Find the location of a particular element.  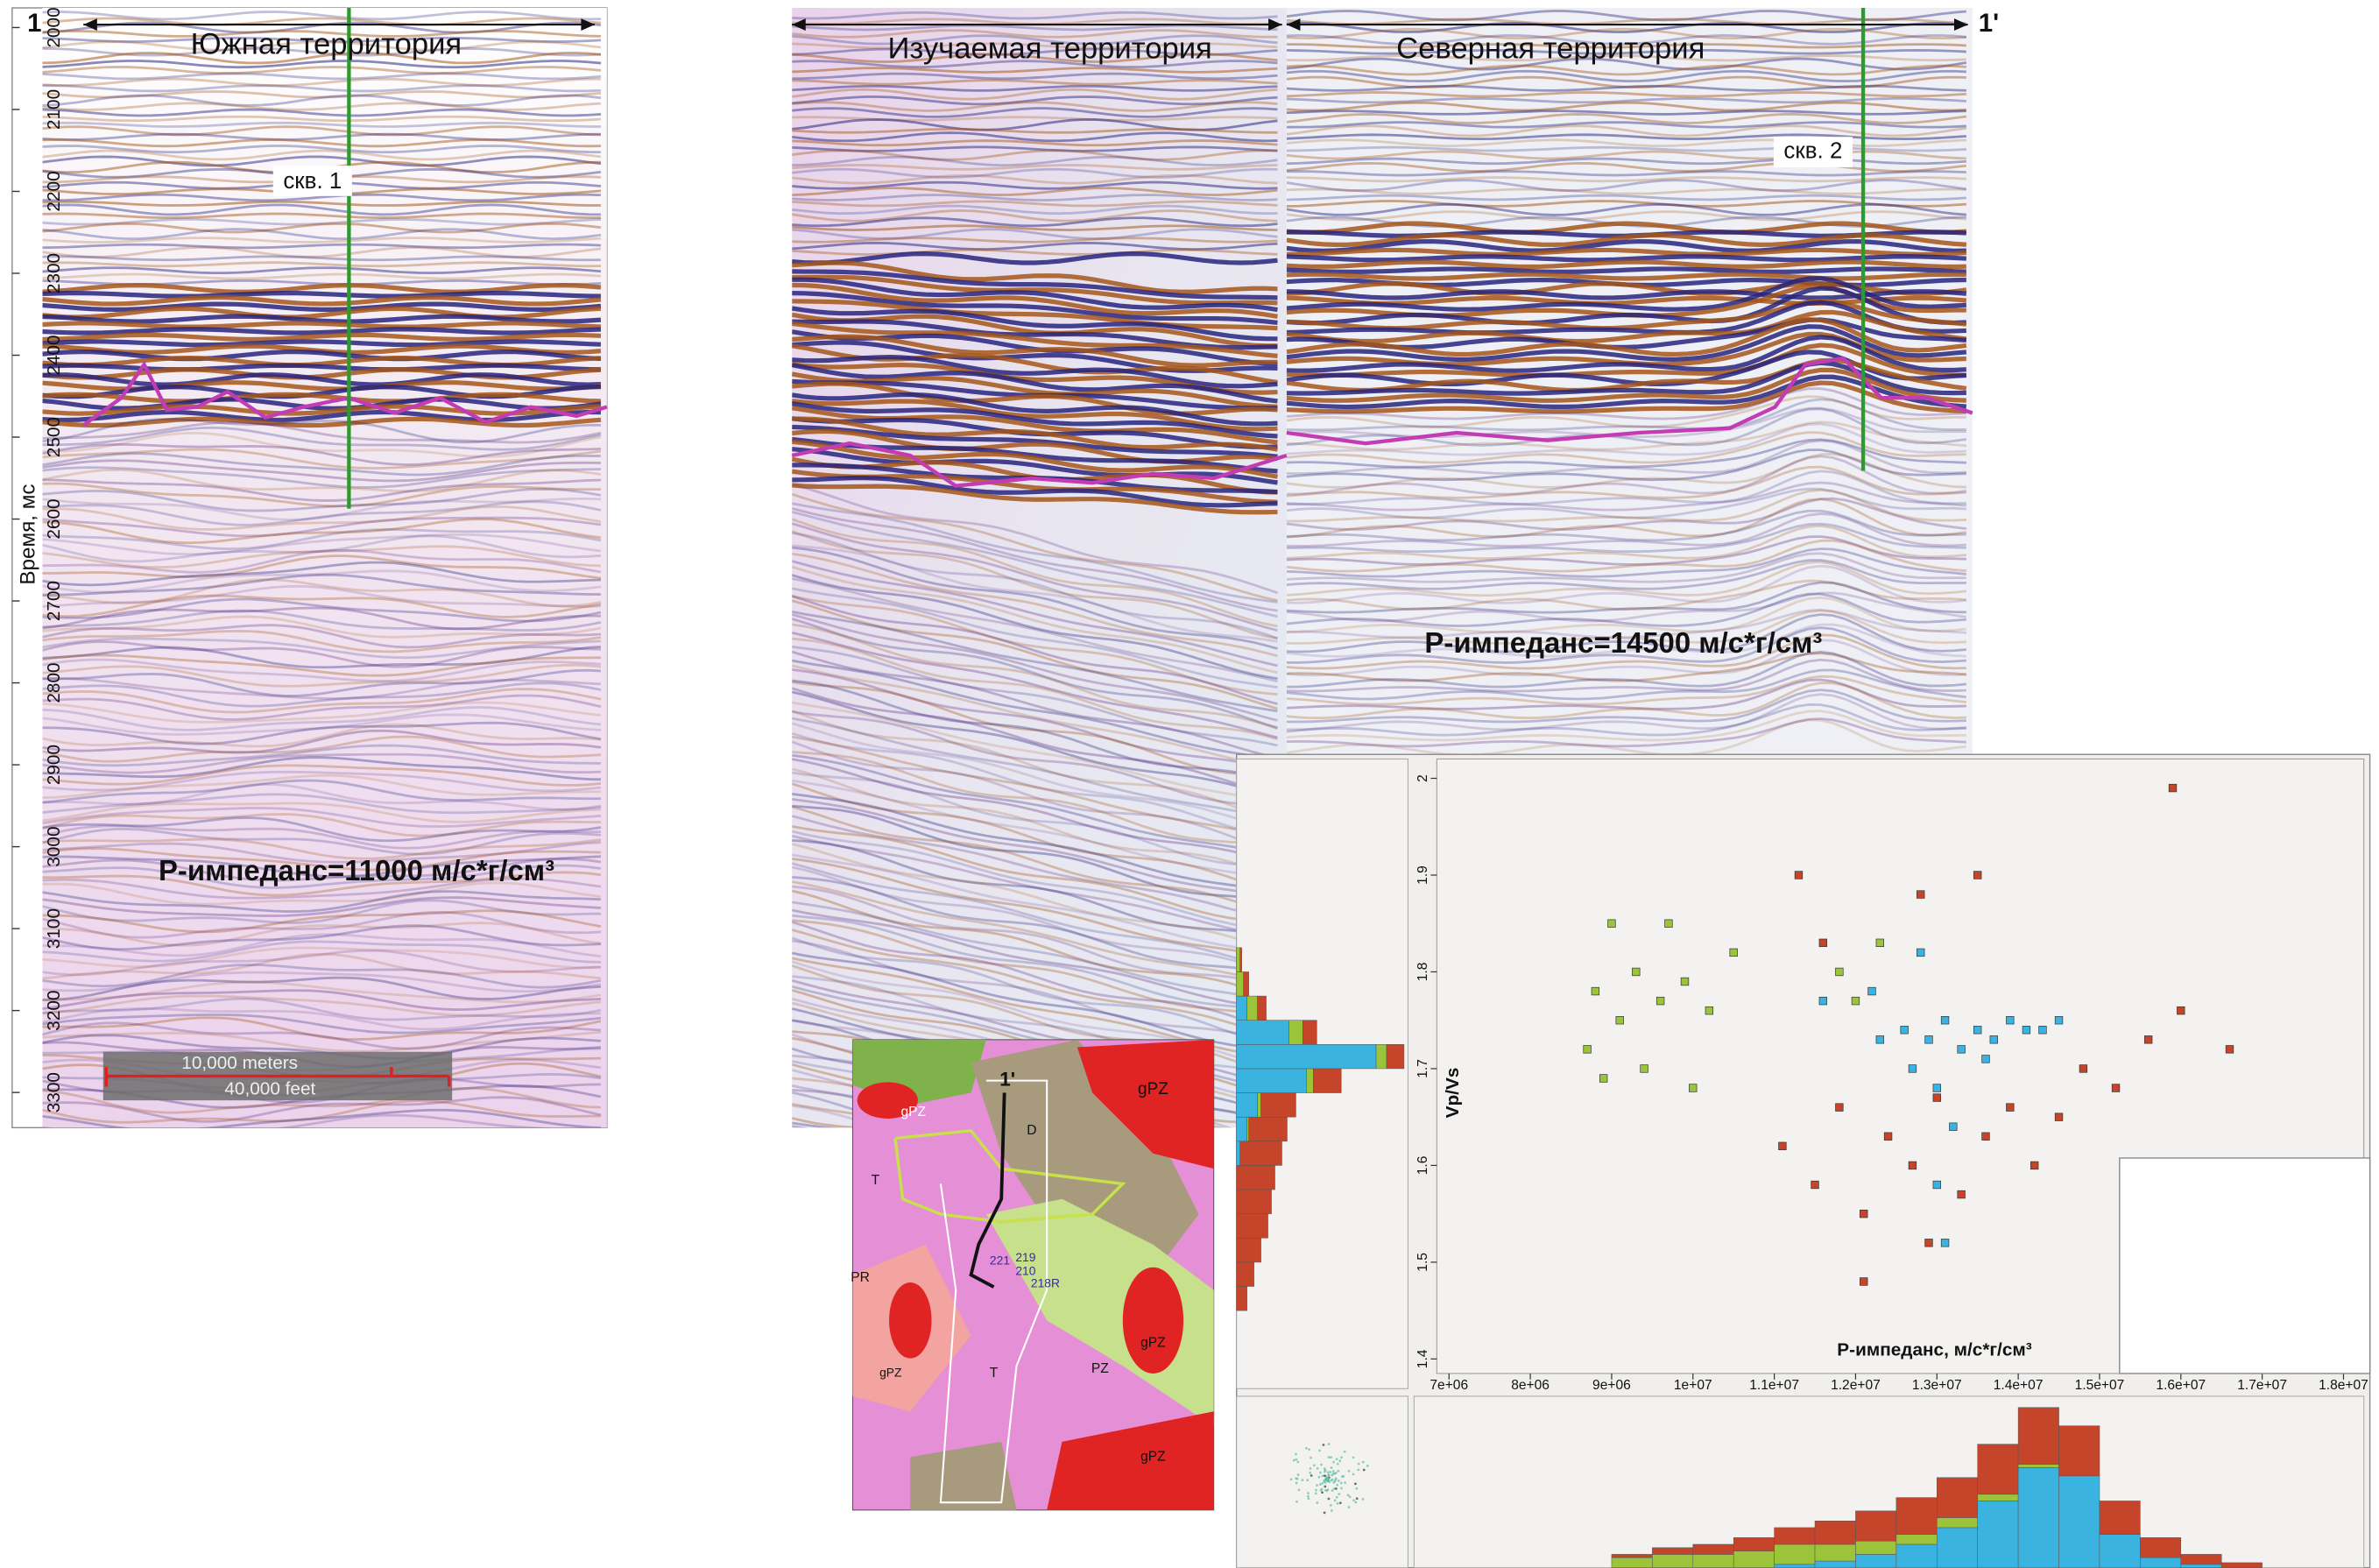

map-label: 1' is located at coordinates (1007, 1080).